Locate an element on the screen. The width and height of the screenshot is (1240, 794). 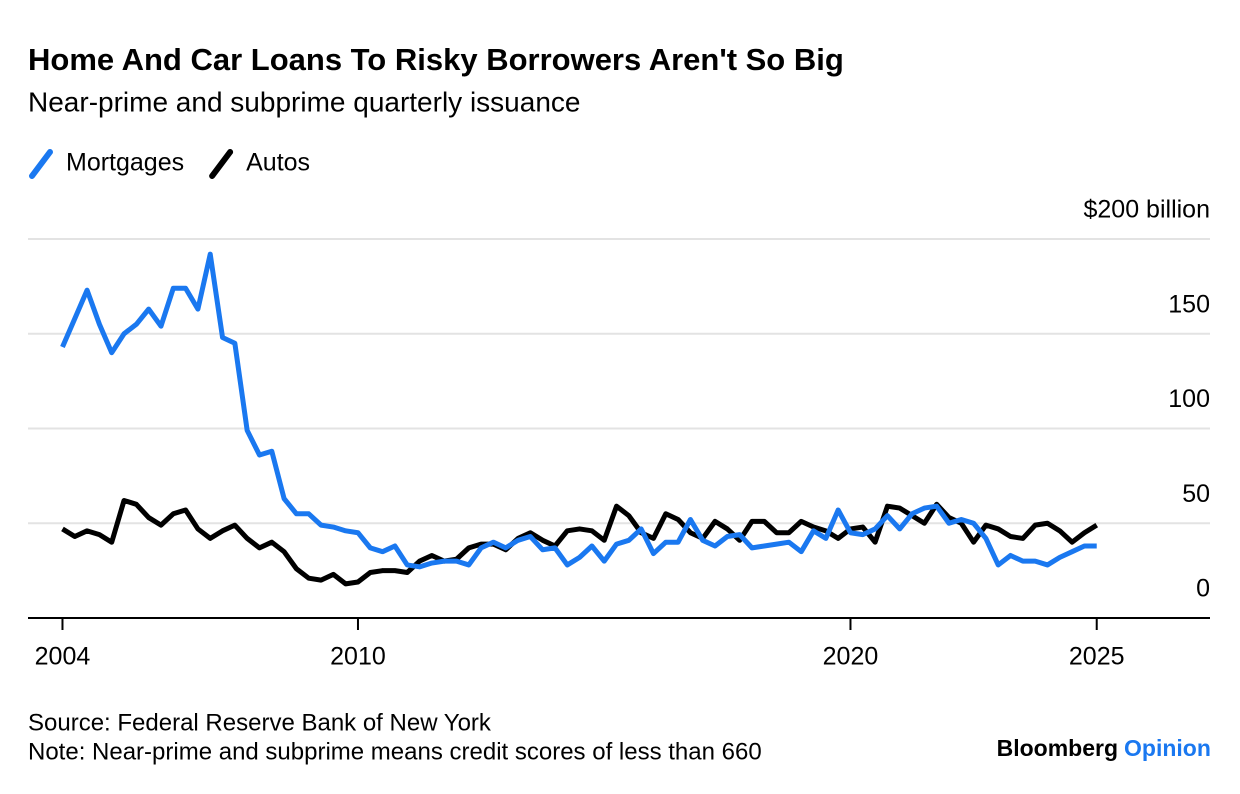
legend-label: Mortgages is located at coordinates (125, 163).